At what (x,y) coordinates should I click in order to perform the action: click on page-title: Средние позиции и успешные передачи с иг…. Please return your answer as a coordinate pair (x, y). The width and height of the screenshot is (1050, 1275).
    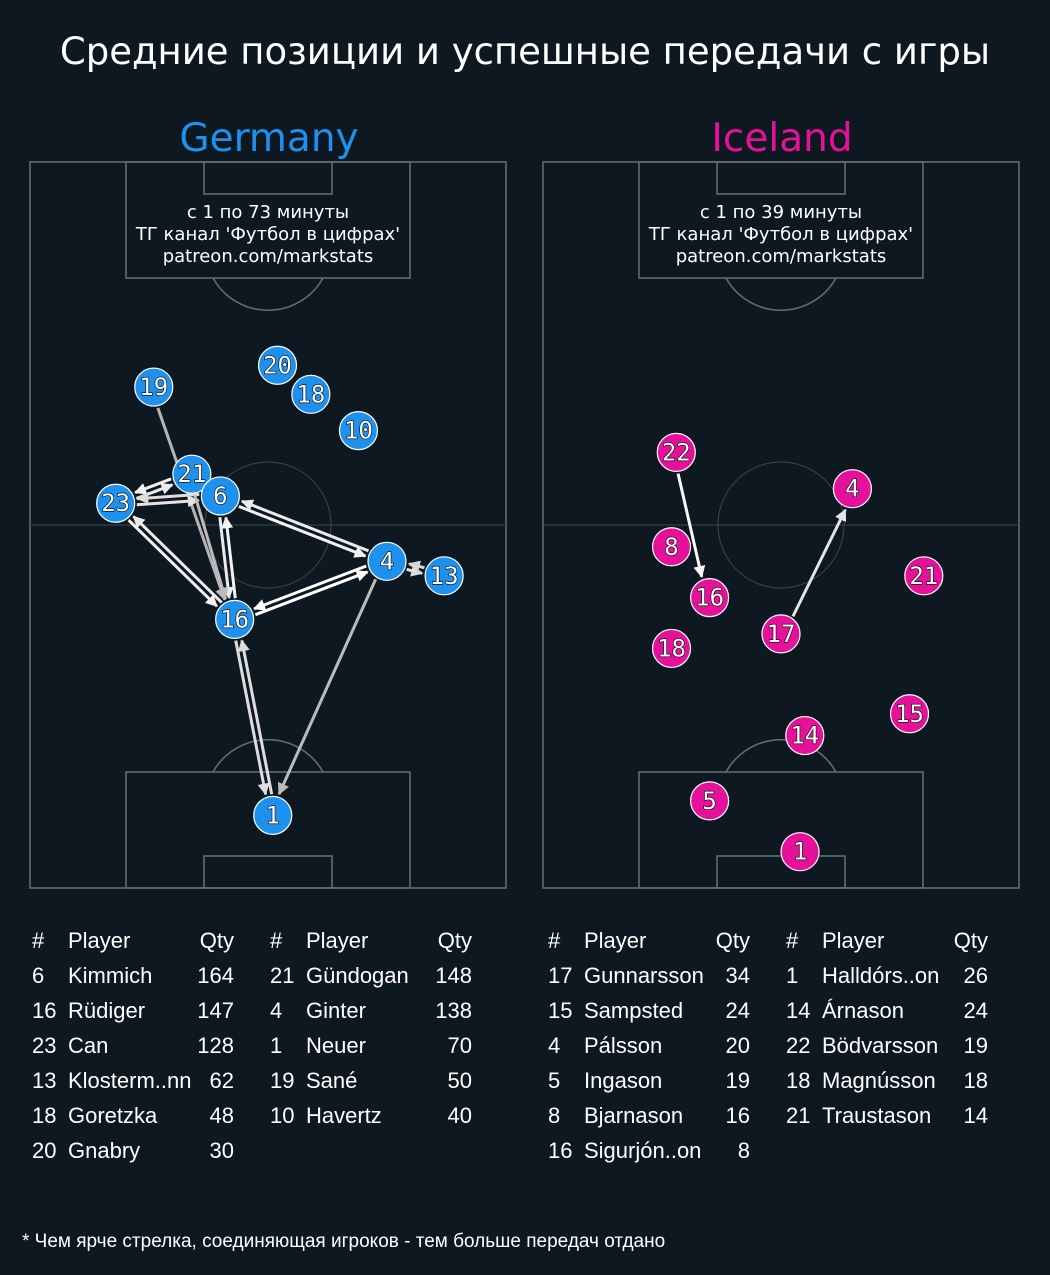
    Looking at the image, I should click on (525, 51).